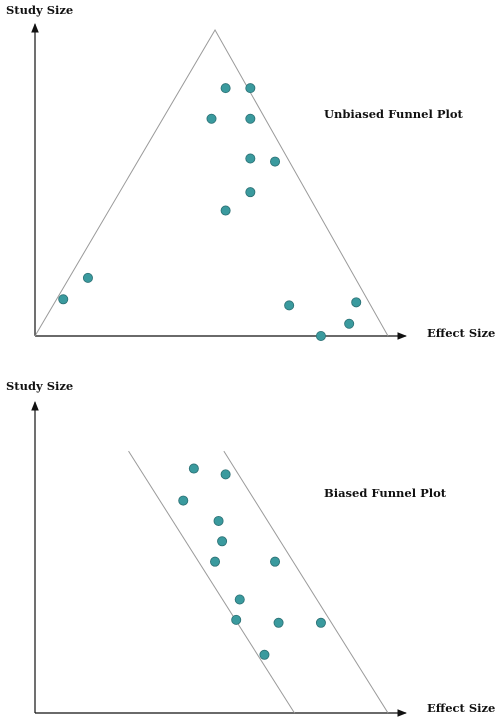  Describe the element at coordinates (39, 10) in the screenshot. I see `unbiased-y-axis-label: Study Size` at that location.